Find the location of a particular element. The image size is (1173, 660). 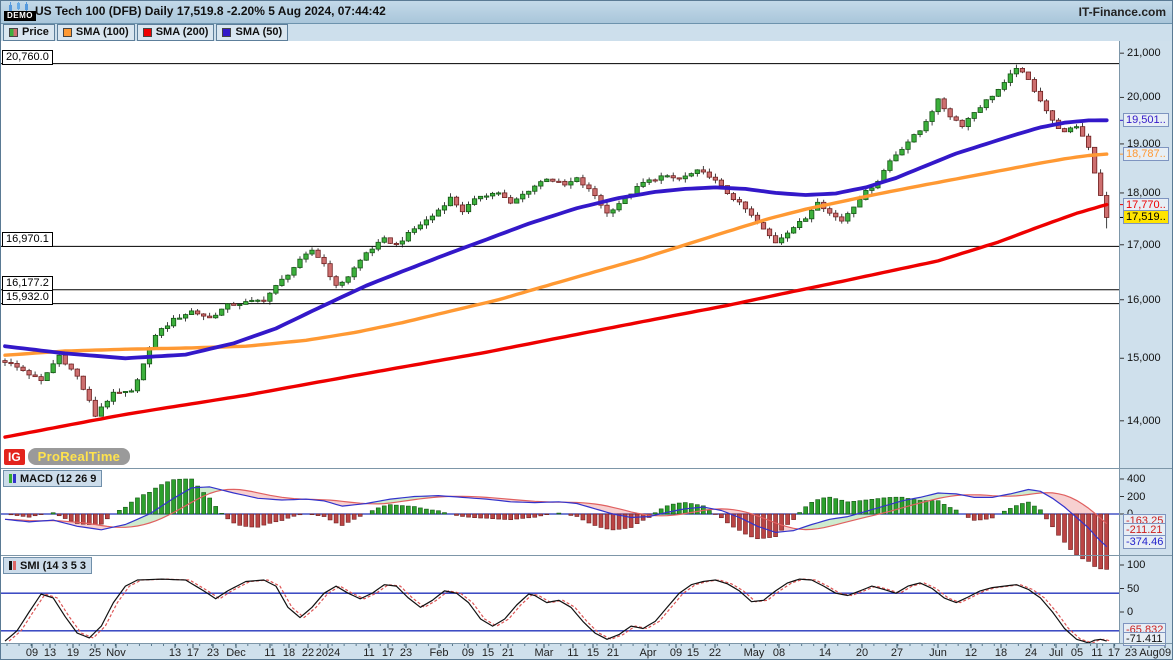

price-current-value: 19,501.. is located at coordinates (1146, 120).